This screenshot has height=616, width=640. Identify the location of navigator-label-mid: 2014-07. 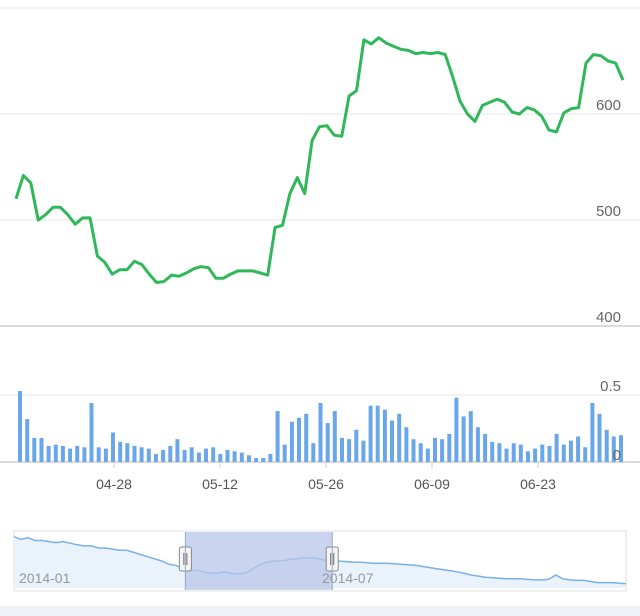
(348, 578).